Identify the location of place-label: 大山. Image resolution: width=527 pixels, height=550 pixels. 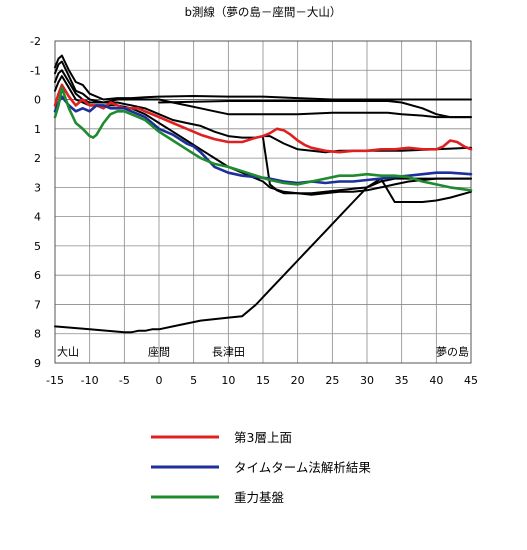
(68, 352).